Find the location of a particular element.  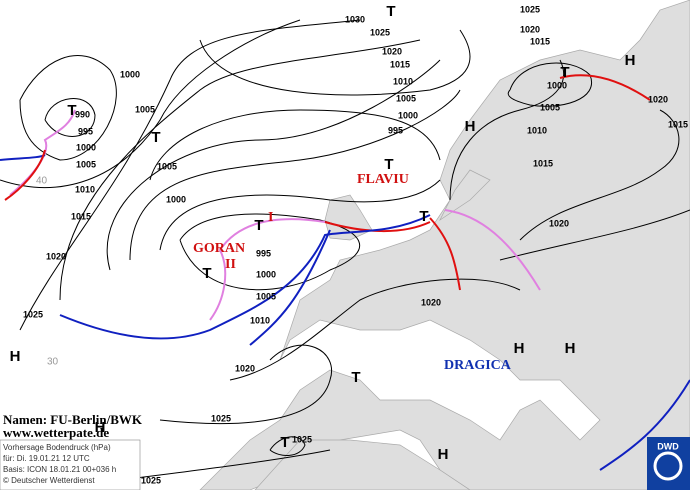

storm-name: I is located at coordinates (270, 217).